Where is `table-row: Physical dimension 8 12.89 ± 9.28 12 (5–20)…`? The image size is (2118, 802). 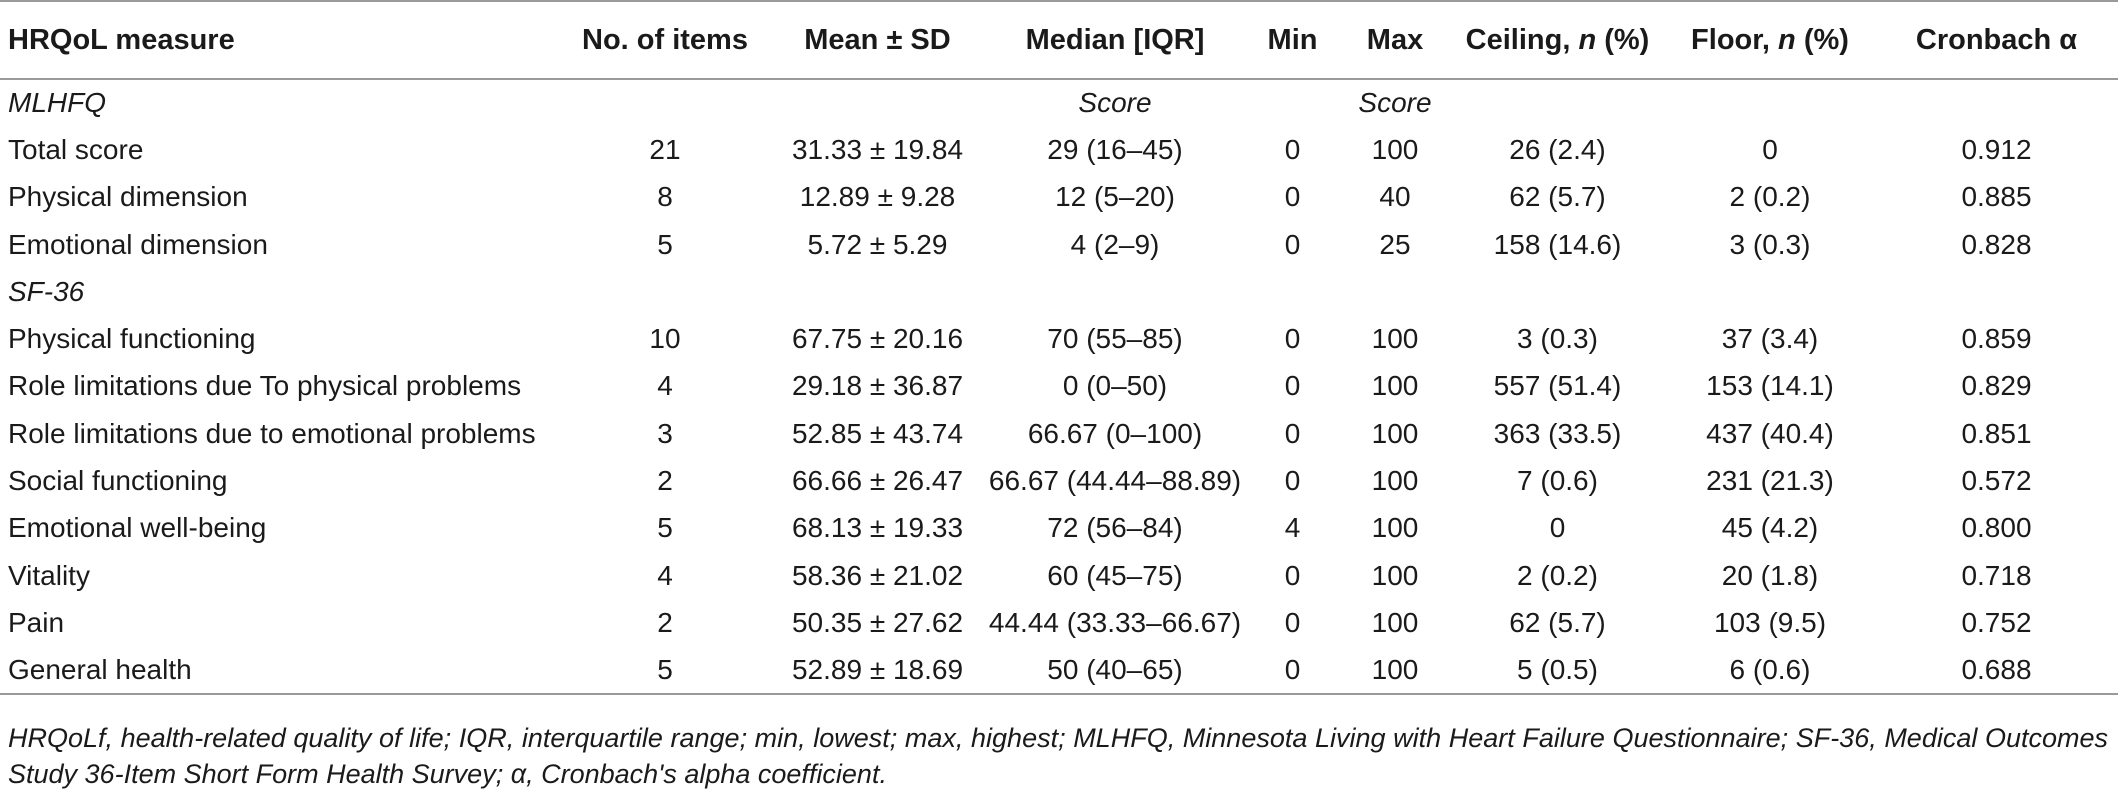
table-row: Physical dimension 8 12.89 ± 9.28 12 (5–20)… is located at coordinates (1059, 197).